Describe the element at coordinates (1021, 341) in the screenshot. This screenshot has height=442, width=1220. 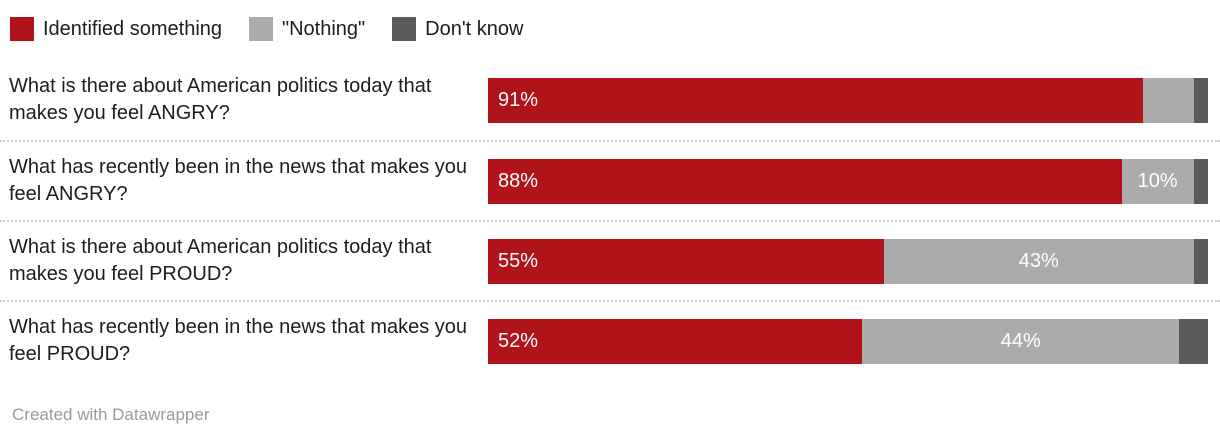
I see `bar-segment: 44%` at that location.